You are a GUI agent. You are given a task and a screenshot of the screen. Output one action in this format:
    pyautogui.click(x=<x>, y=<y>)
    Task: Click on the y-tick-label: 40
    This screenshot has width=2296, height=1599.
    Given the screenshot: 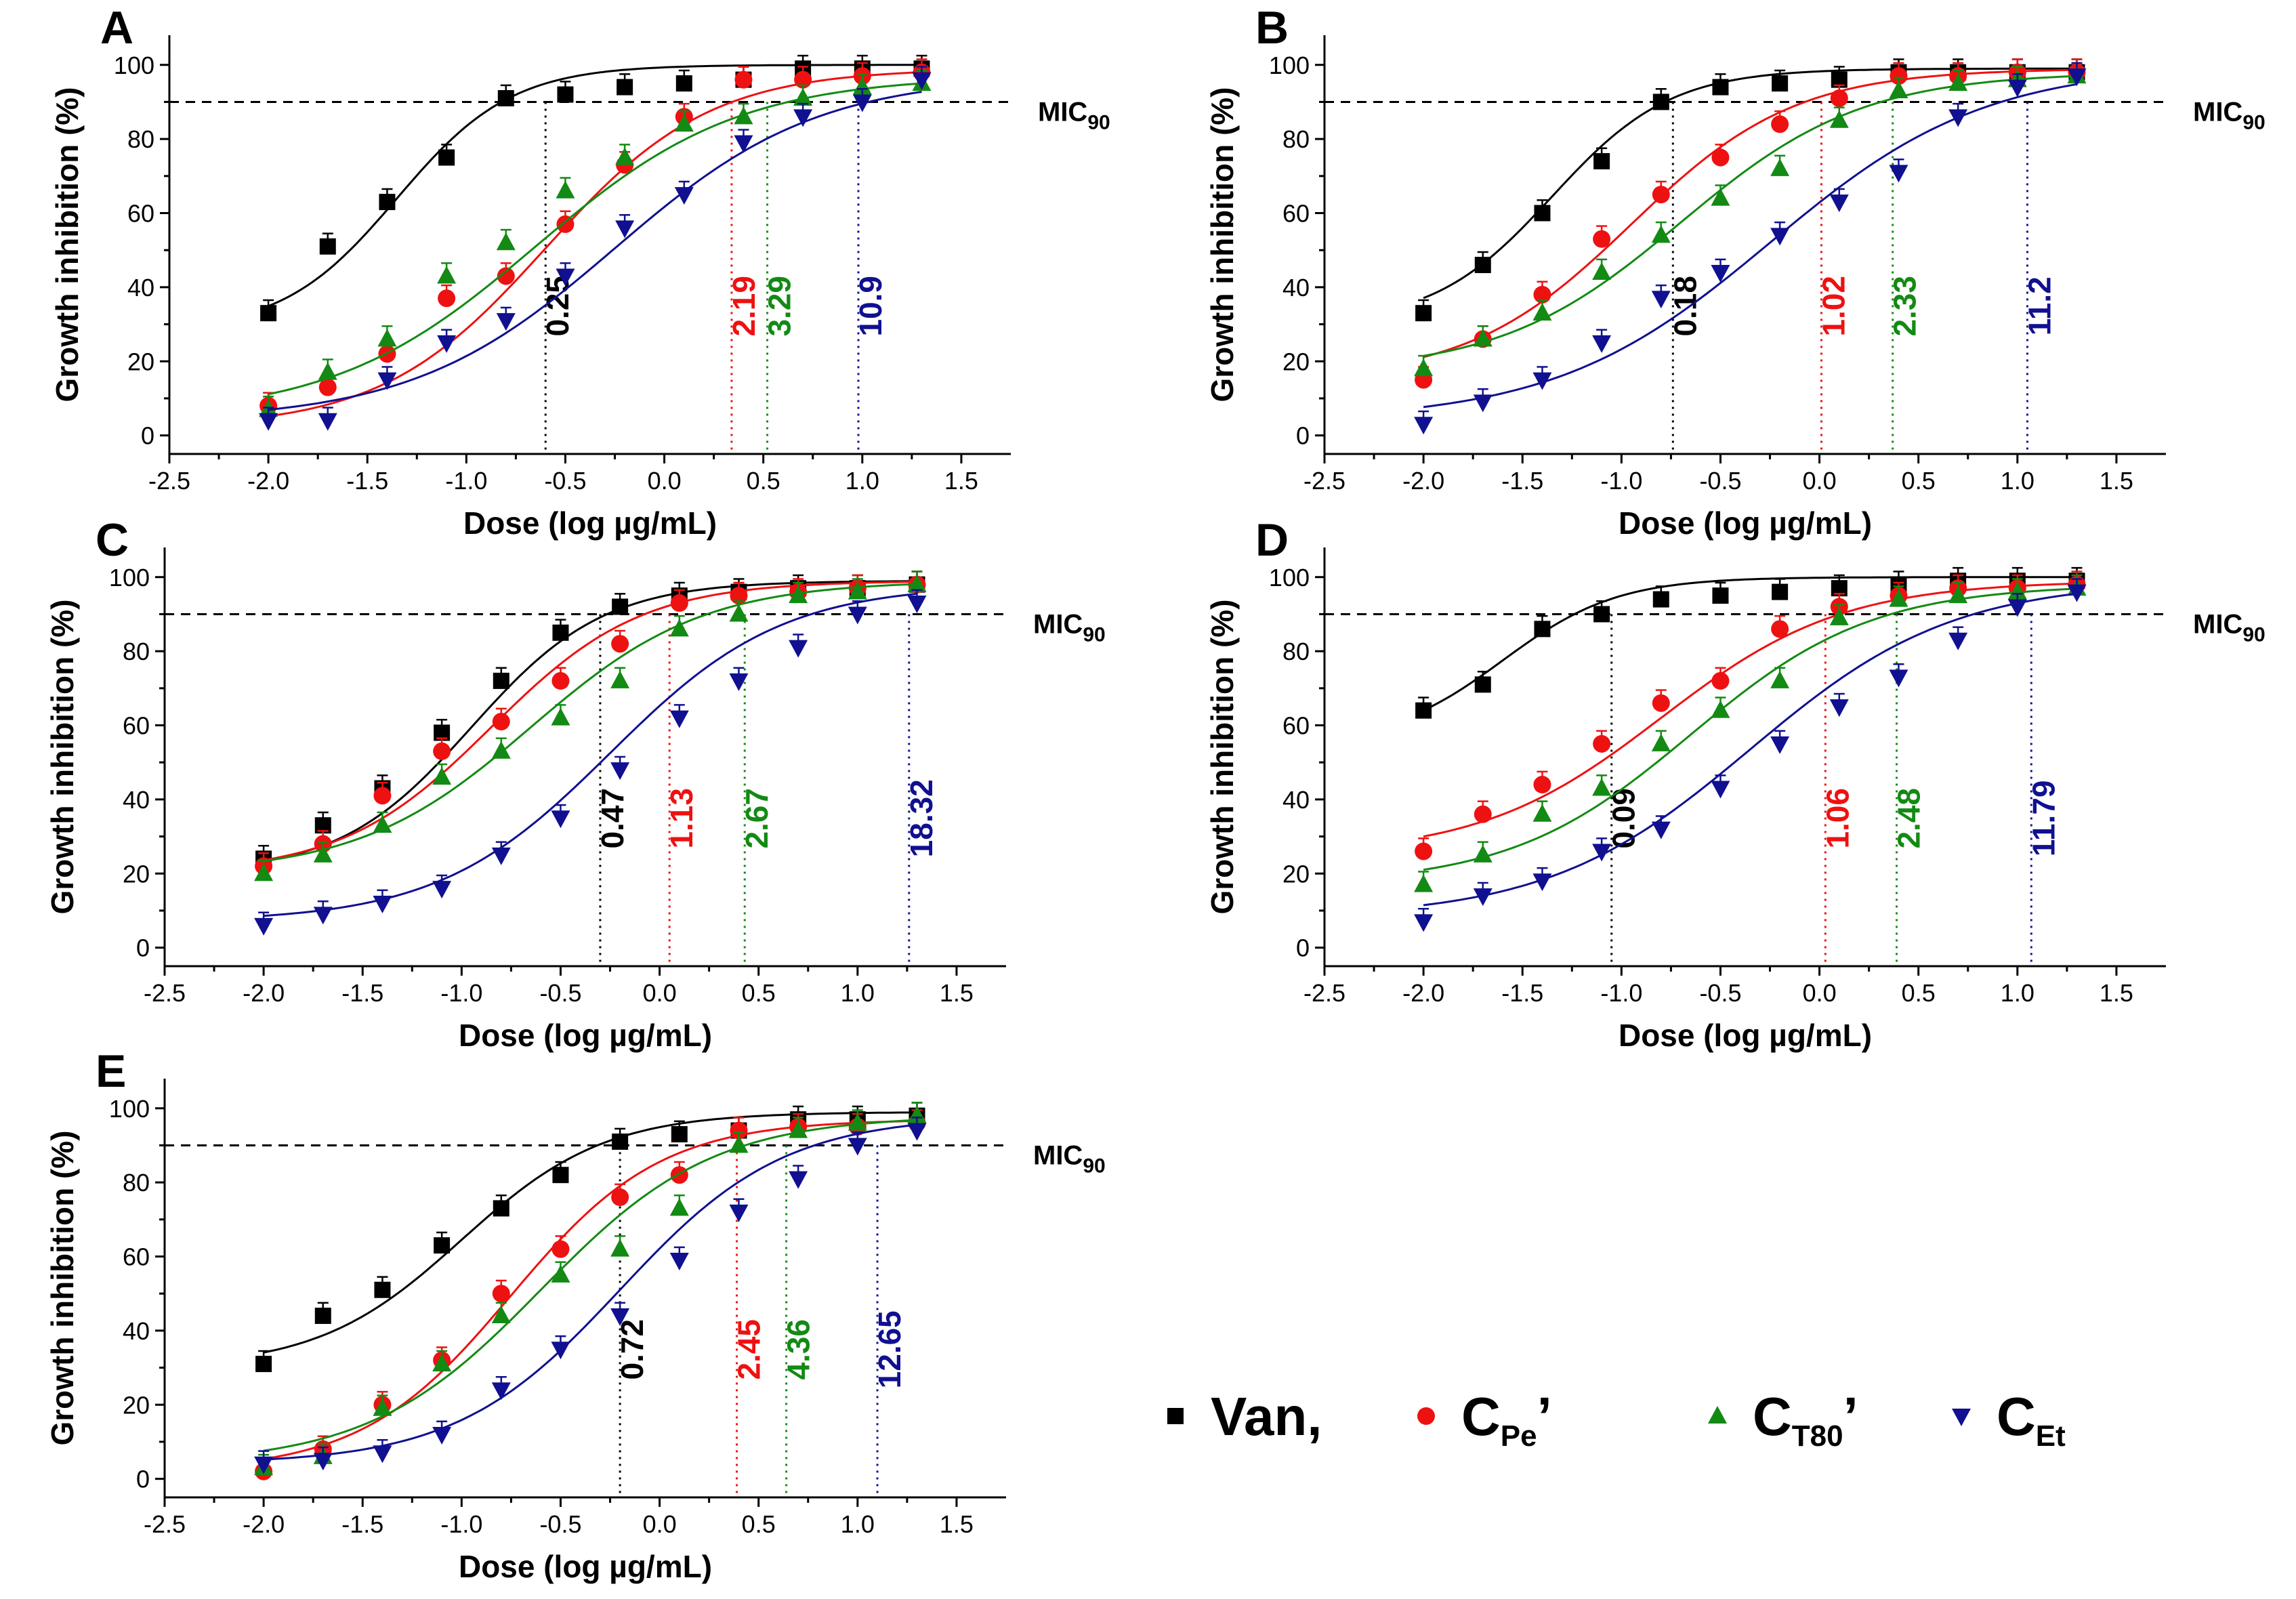 What is the action you would take?
    pyautogui.click(x=1296, y=800)
    